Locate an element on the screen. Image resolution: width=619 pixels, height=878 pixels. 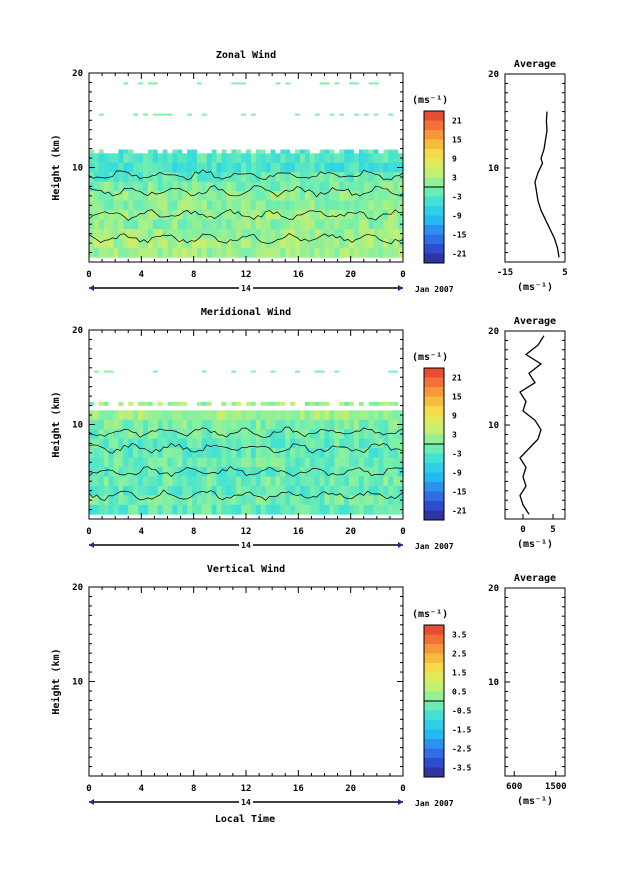
contour-line is located at coordinates (246, 495).